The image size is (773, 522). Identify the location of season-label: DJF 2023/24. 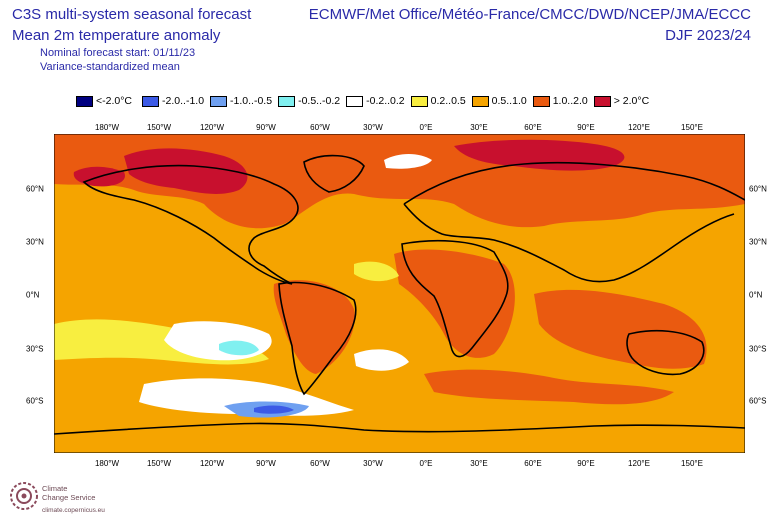
(708, 35).